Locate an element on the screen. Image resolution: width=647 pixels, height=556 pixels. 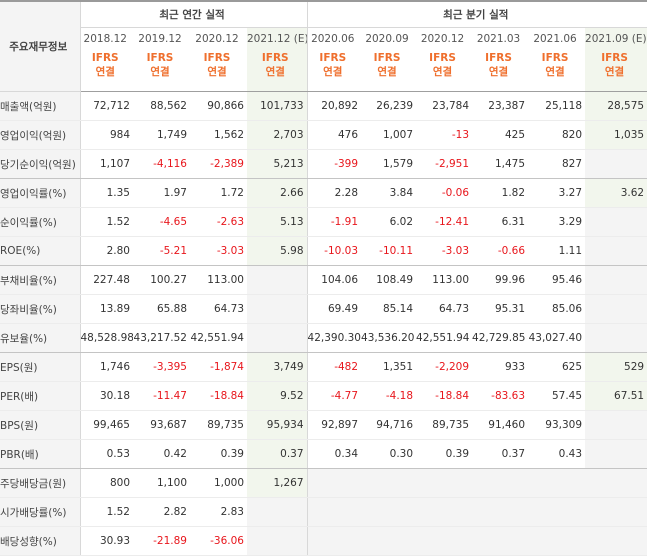
value-cell: 65.88 is located at coordinates (161, 309).